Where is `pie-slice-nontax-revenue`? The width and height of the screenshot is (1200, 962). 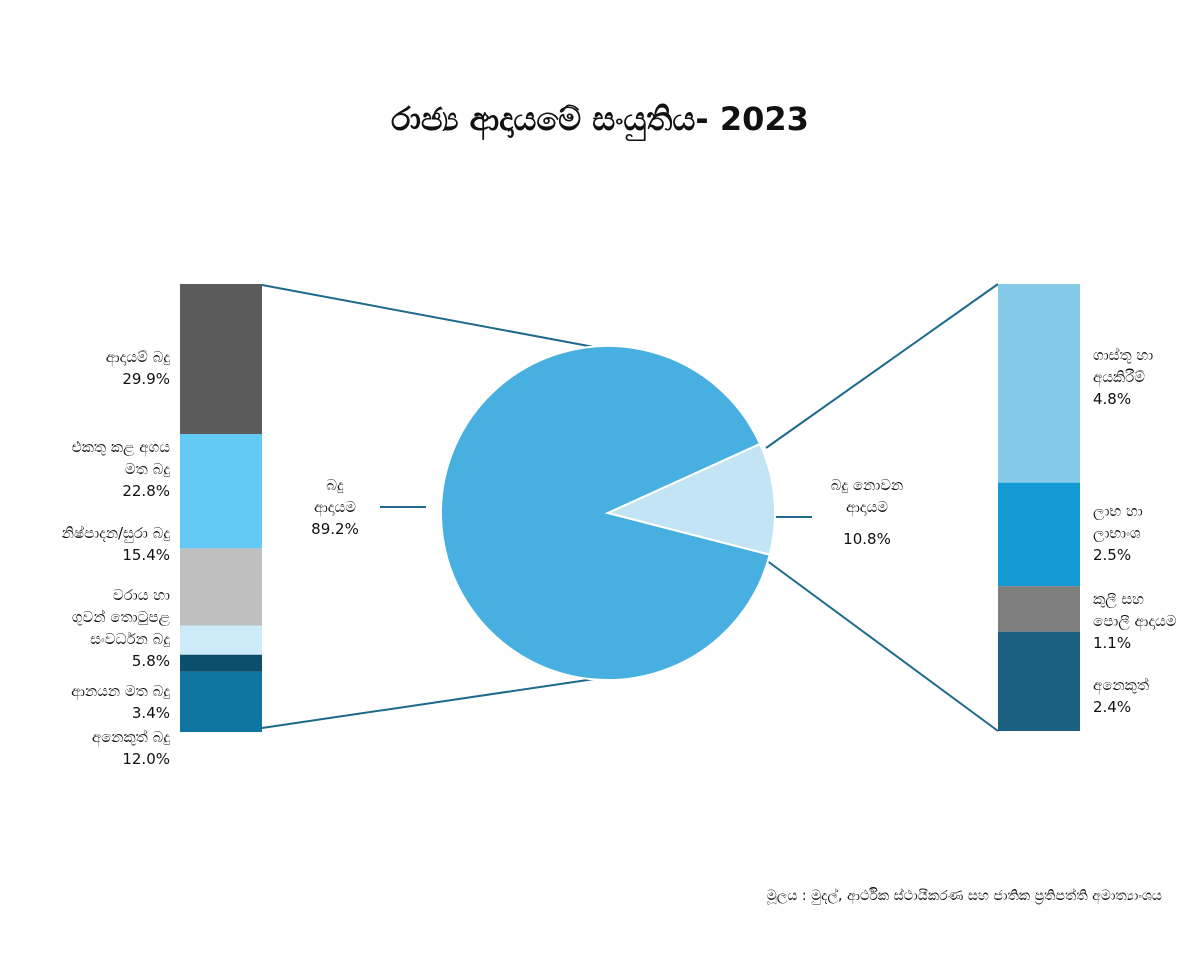 pie-slice-nontax-revenue is located at coordinates (690, 499).